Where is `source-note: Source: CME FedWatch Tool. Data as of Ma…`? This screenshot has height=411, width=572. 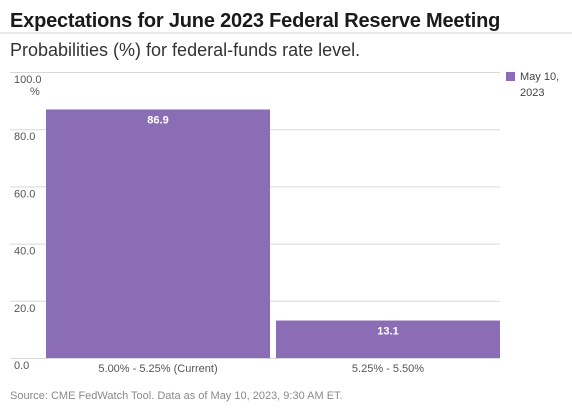
source-note: Source: CME FedWatch Tool. Data as of Ma… is located at coordinates (176, 396).